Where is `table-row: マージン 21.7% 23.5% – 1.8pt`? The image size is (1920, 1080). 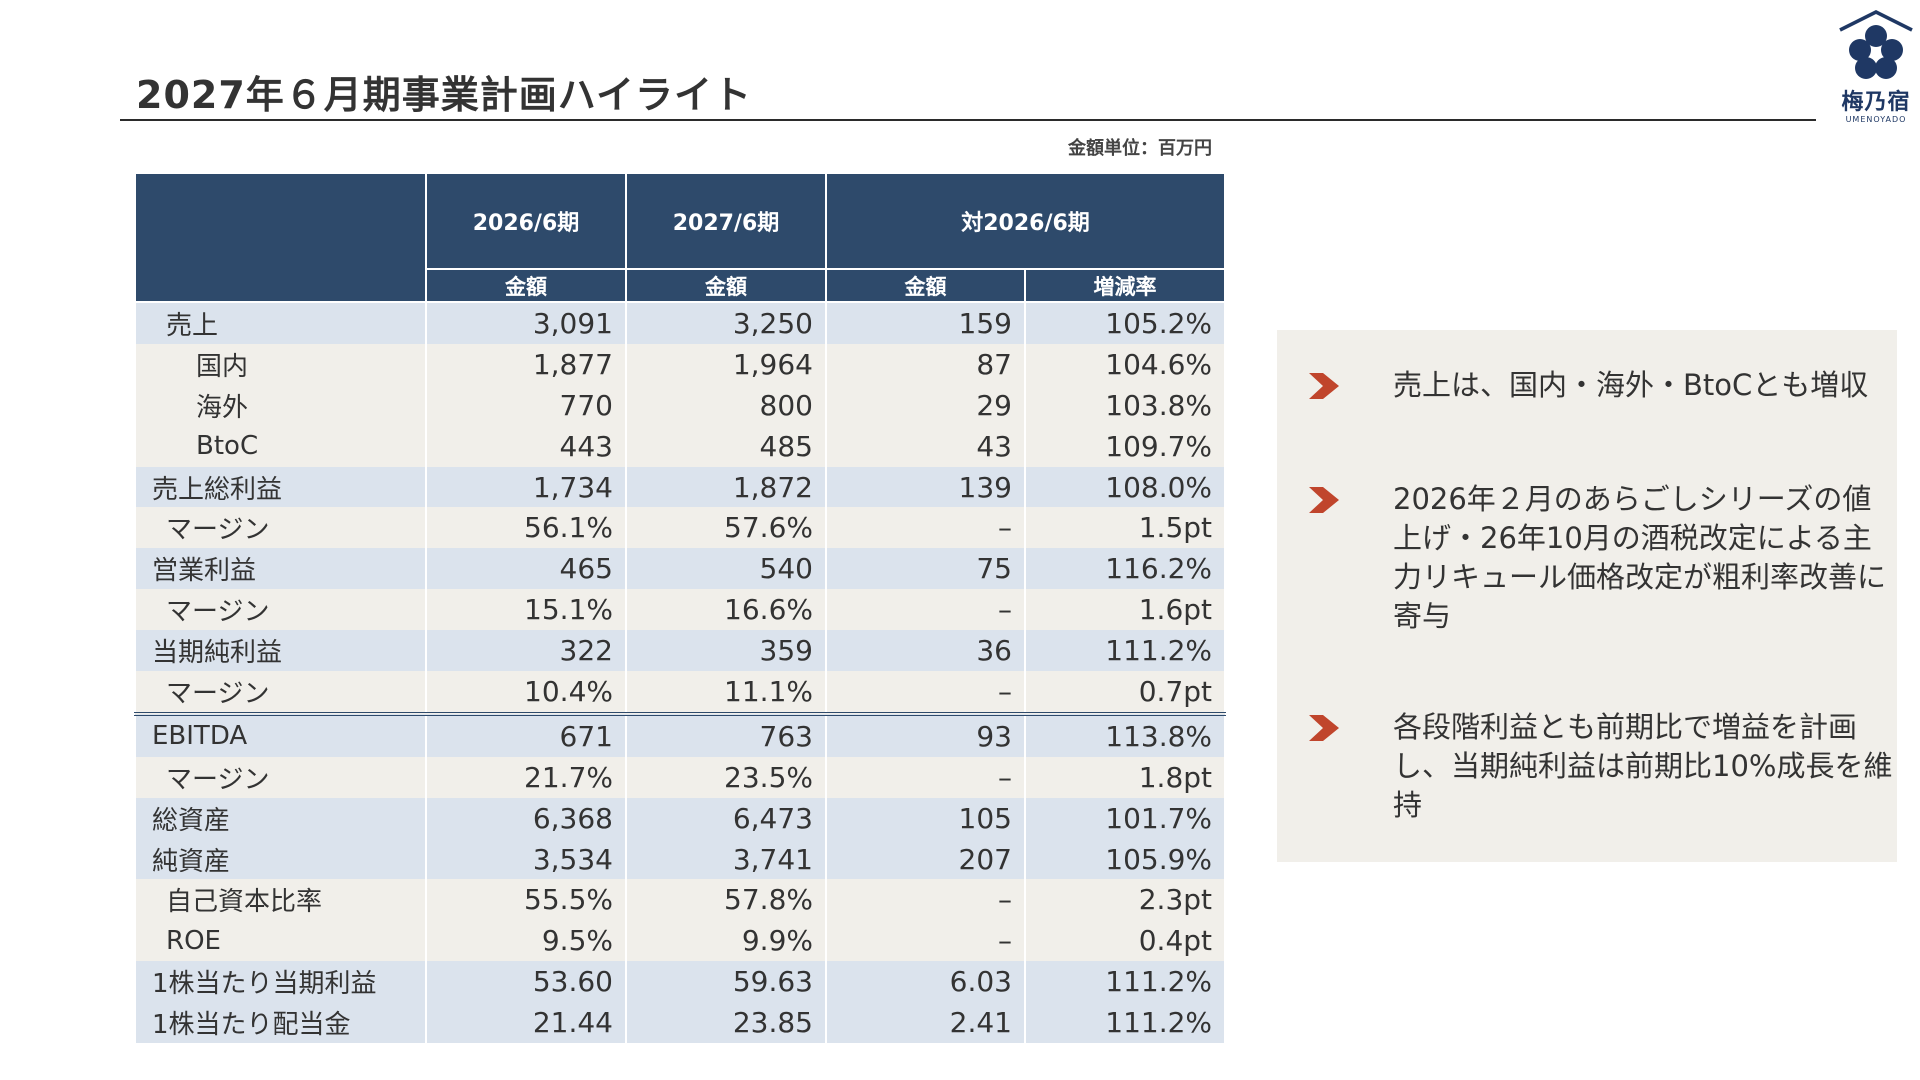 table-row: マージン 21.7% 23.5% – 1.8pt is located at coordinates (680, 777).